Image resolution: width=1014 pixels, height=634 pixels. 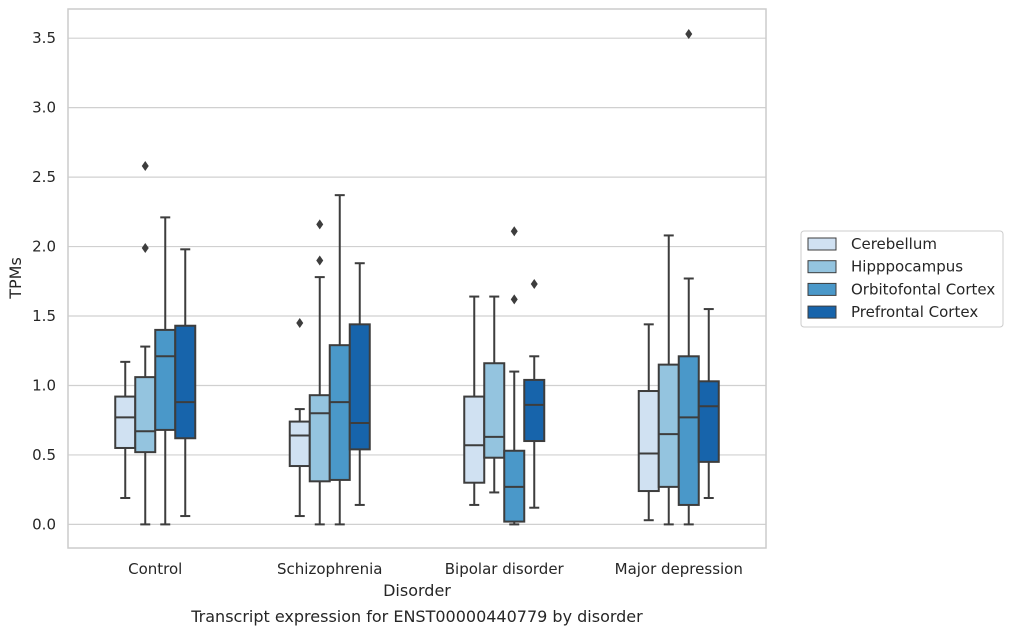 What do you see at coordinates (44, 524) in the screenshot?
I see `y-tick-label: 0.0` at bounding box center [44, 524].